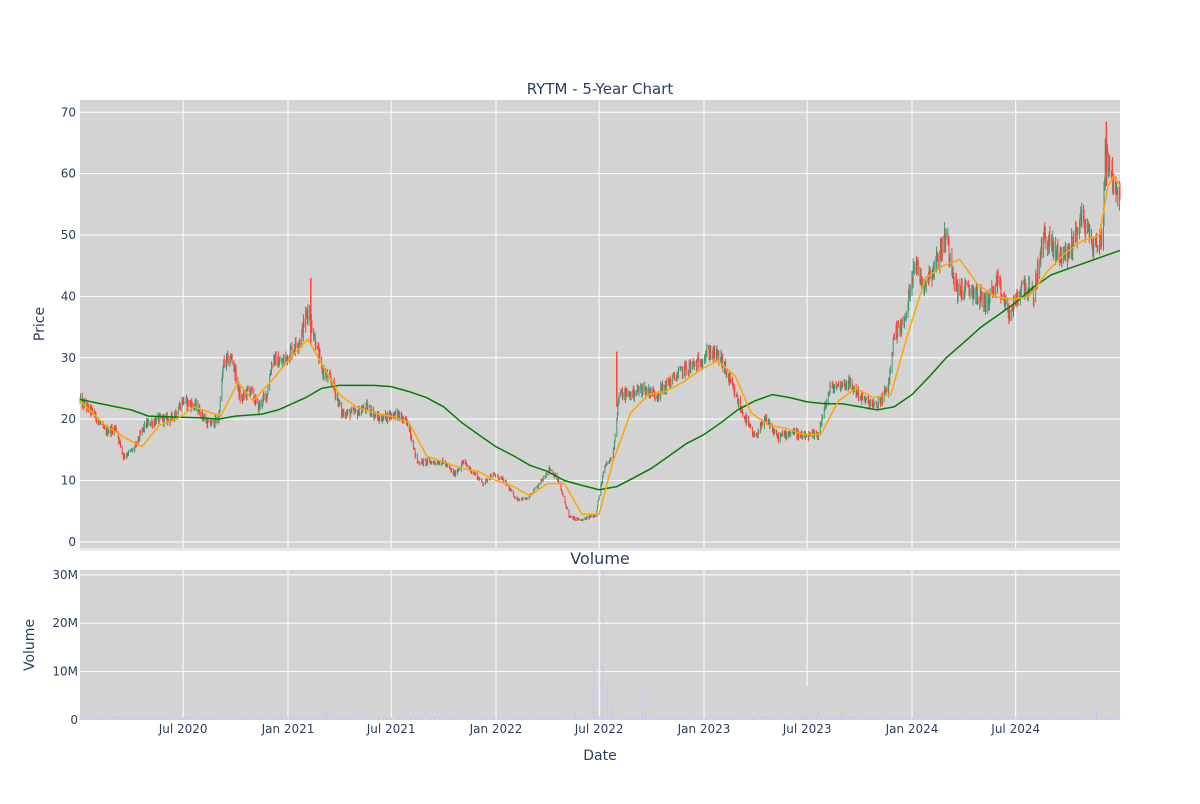  What do you see at coordinates (65, 647) in the screenshot?
I see `volume-y-ticks: 0 10M 20M 30M` at bounding box center [65, 647].